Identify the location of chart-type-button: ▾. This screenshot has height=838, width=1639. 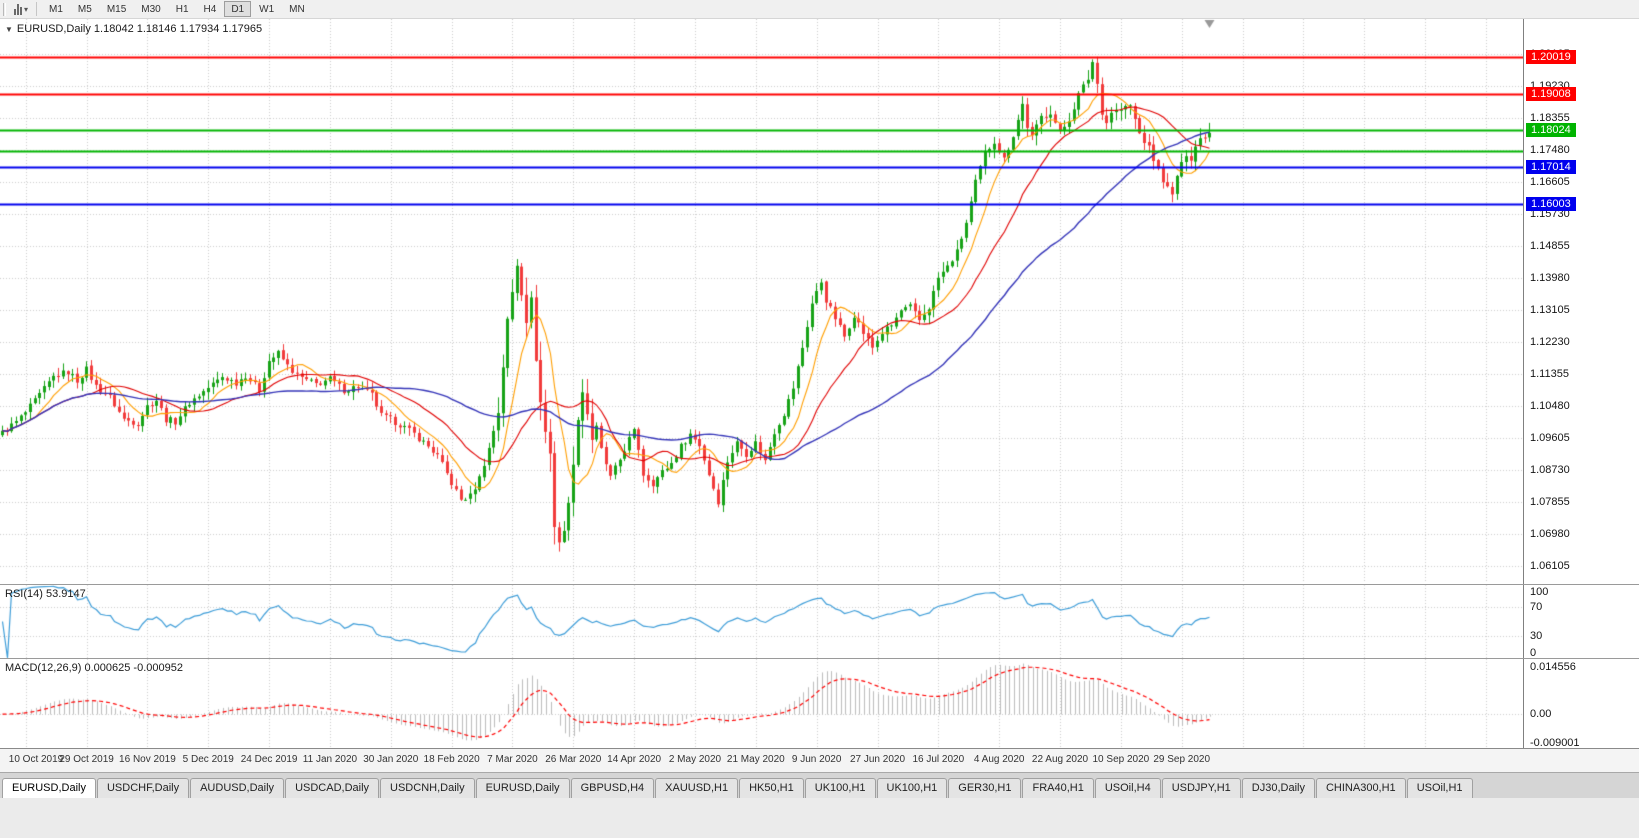
(21, 9).